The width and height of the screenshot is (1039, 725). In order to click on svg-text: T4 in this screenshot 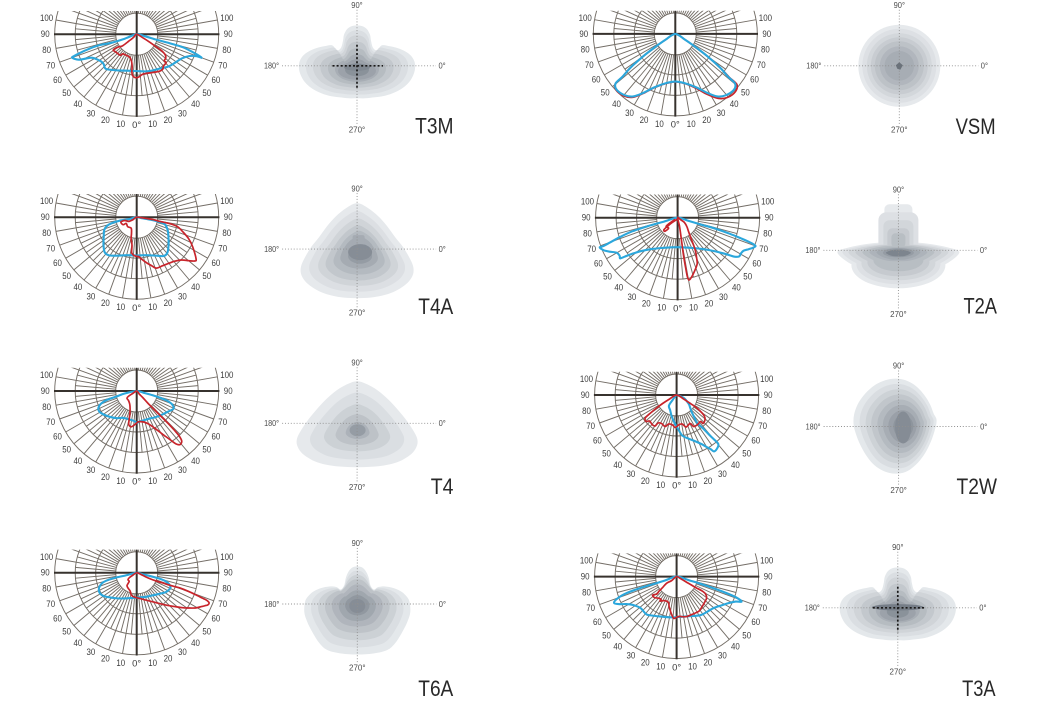, I will do `click(442, 486)`.